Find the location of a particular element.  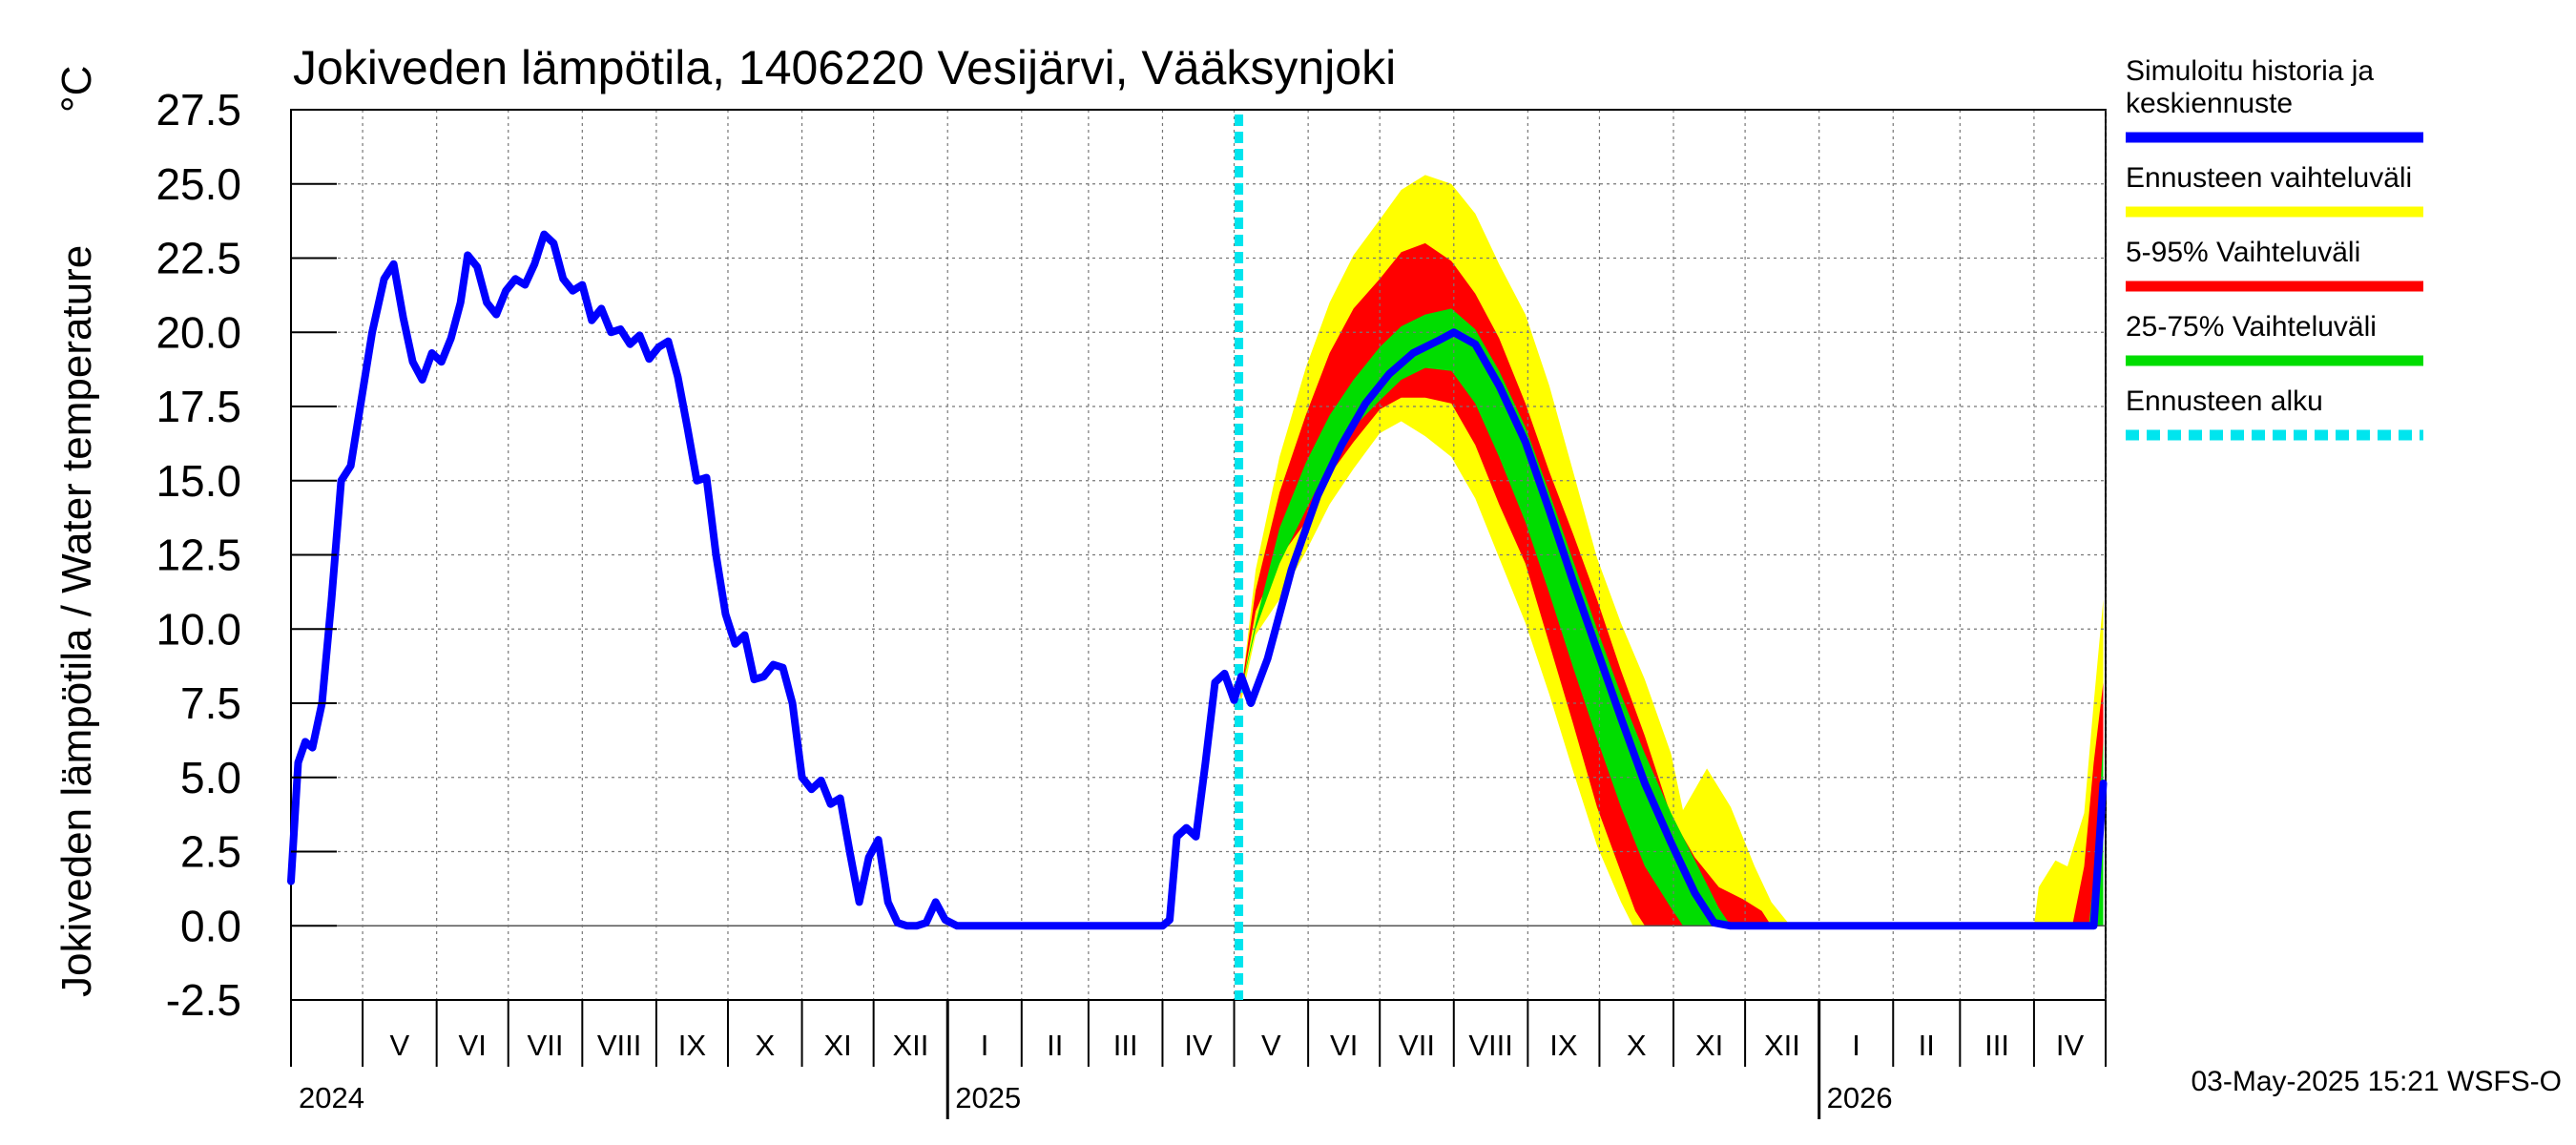

legend-label: 25-75% Vaihteluväli is located at coordinates (2251, 327).